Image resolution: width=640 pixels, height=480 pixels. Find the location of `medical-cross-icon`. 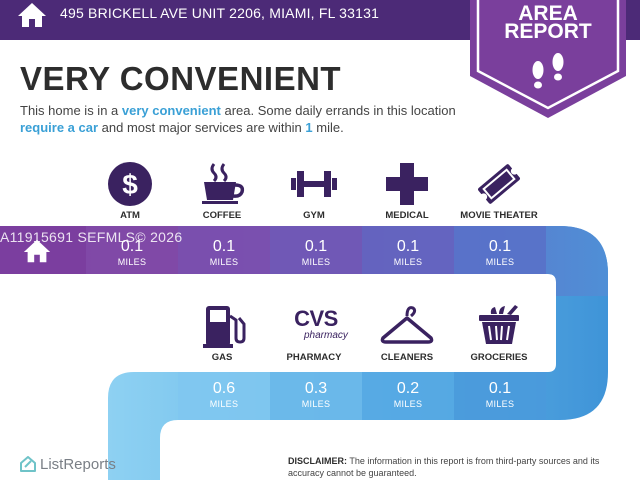

medical-cross-icon is located at coordinates (407, 184).